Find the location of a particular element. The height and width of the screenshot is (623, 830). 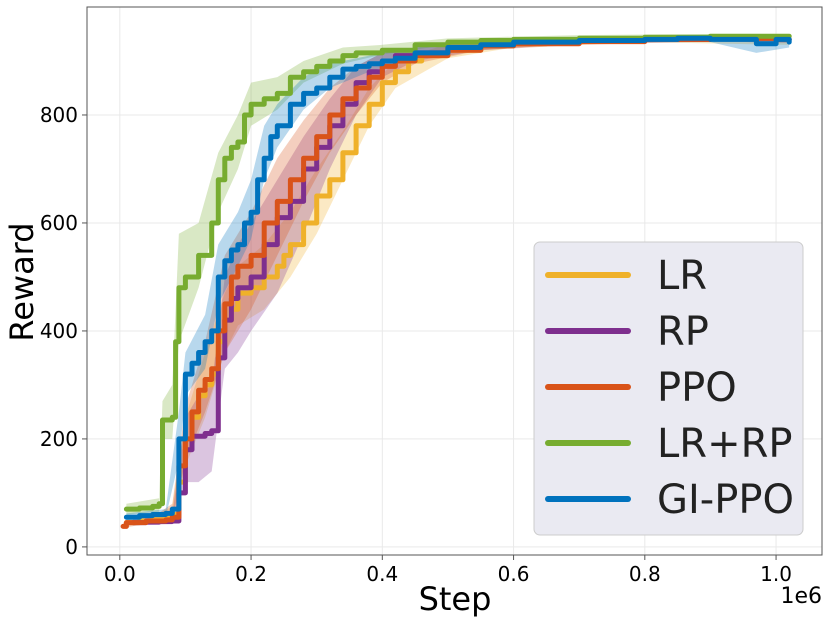

y-axis-label: Reward is located at coordinates (22, 281).